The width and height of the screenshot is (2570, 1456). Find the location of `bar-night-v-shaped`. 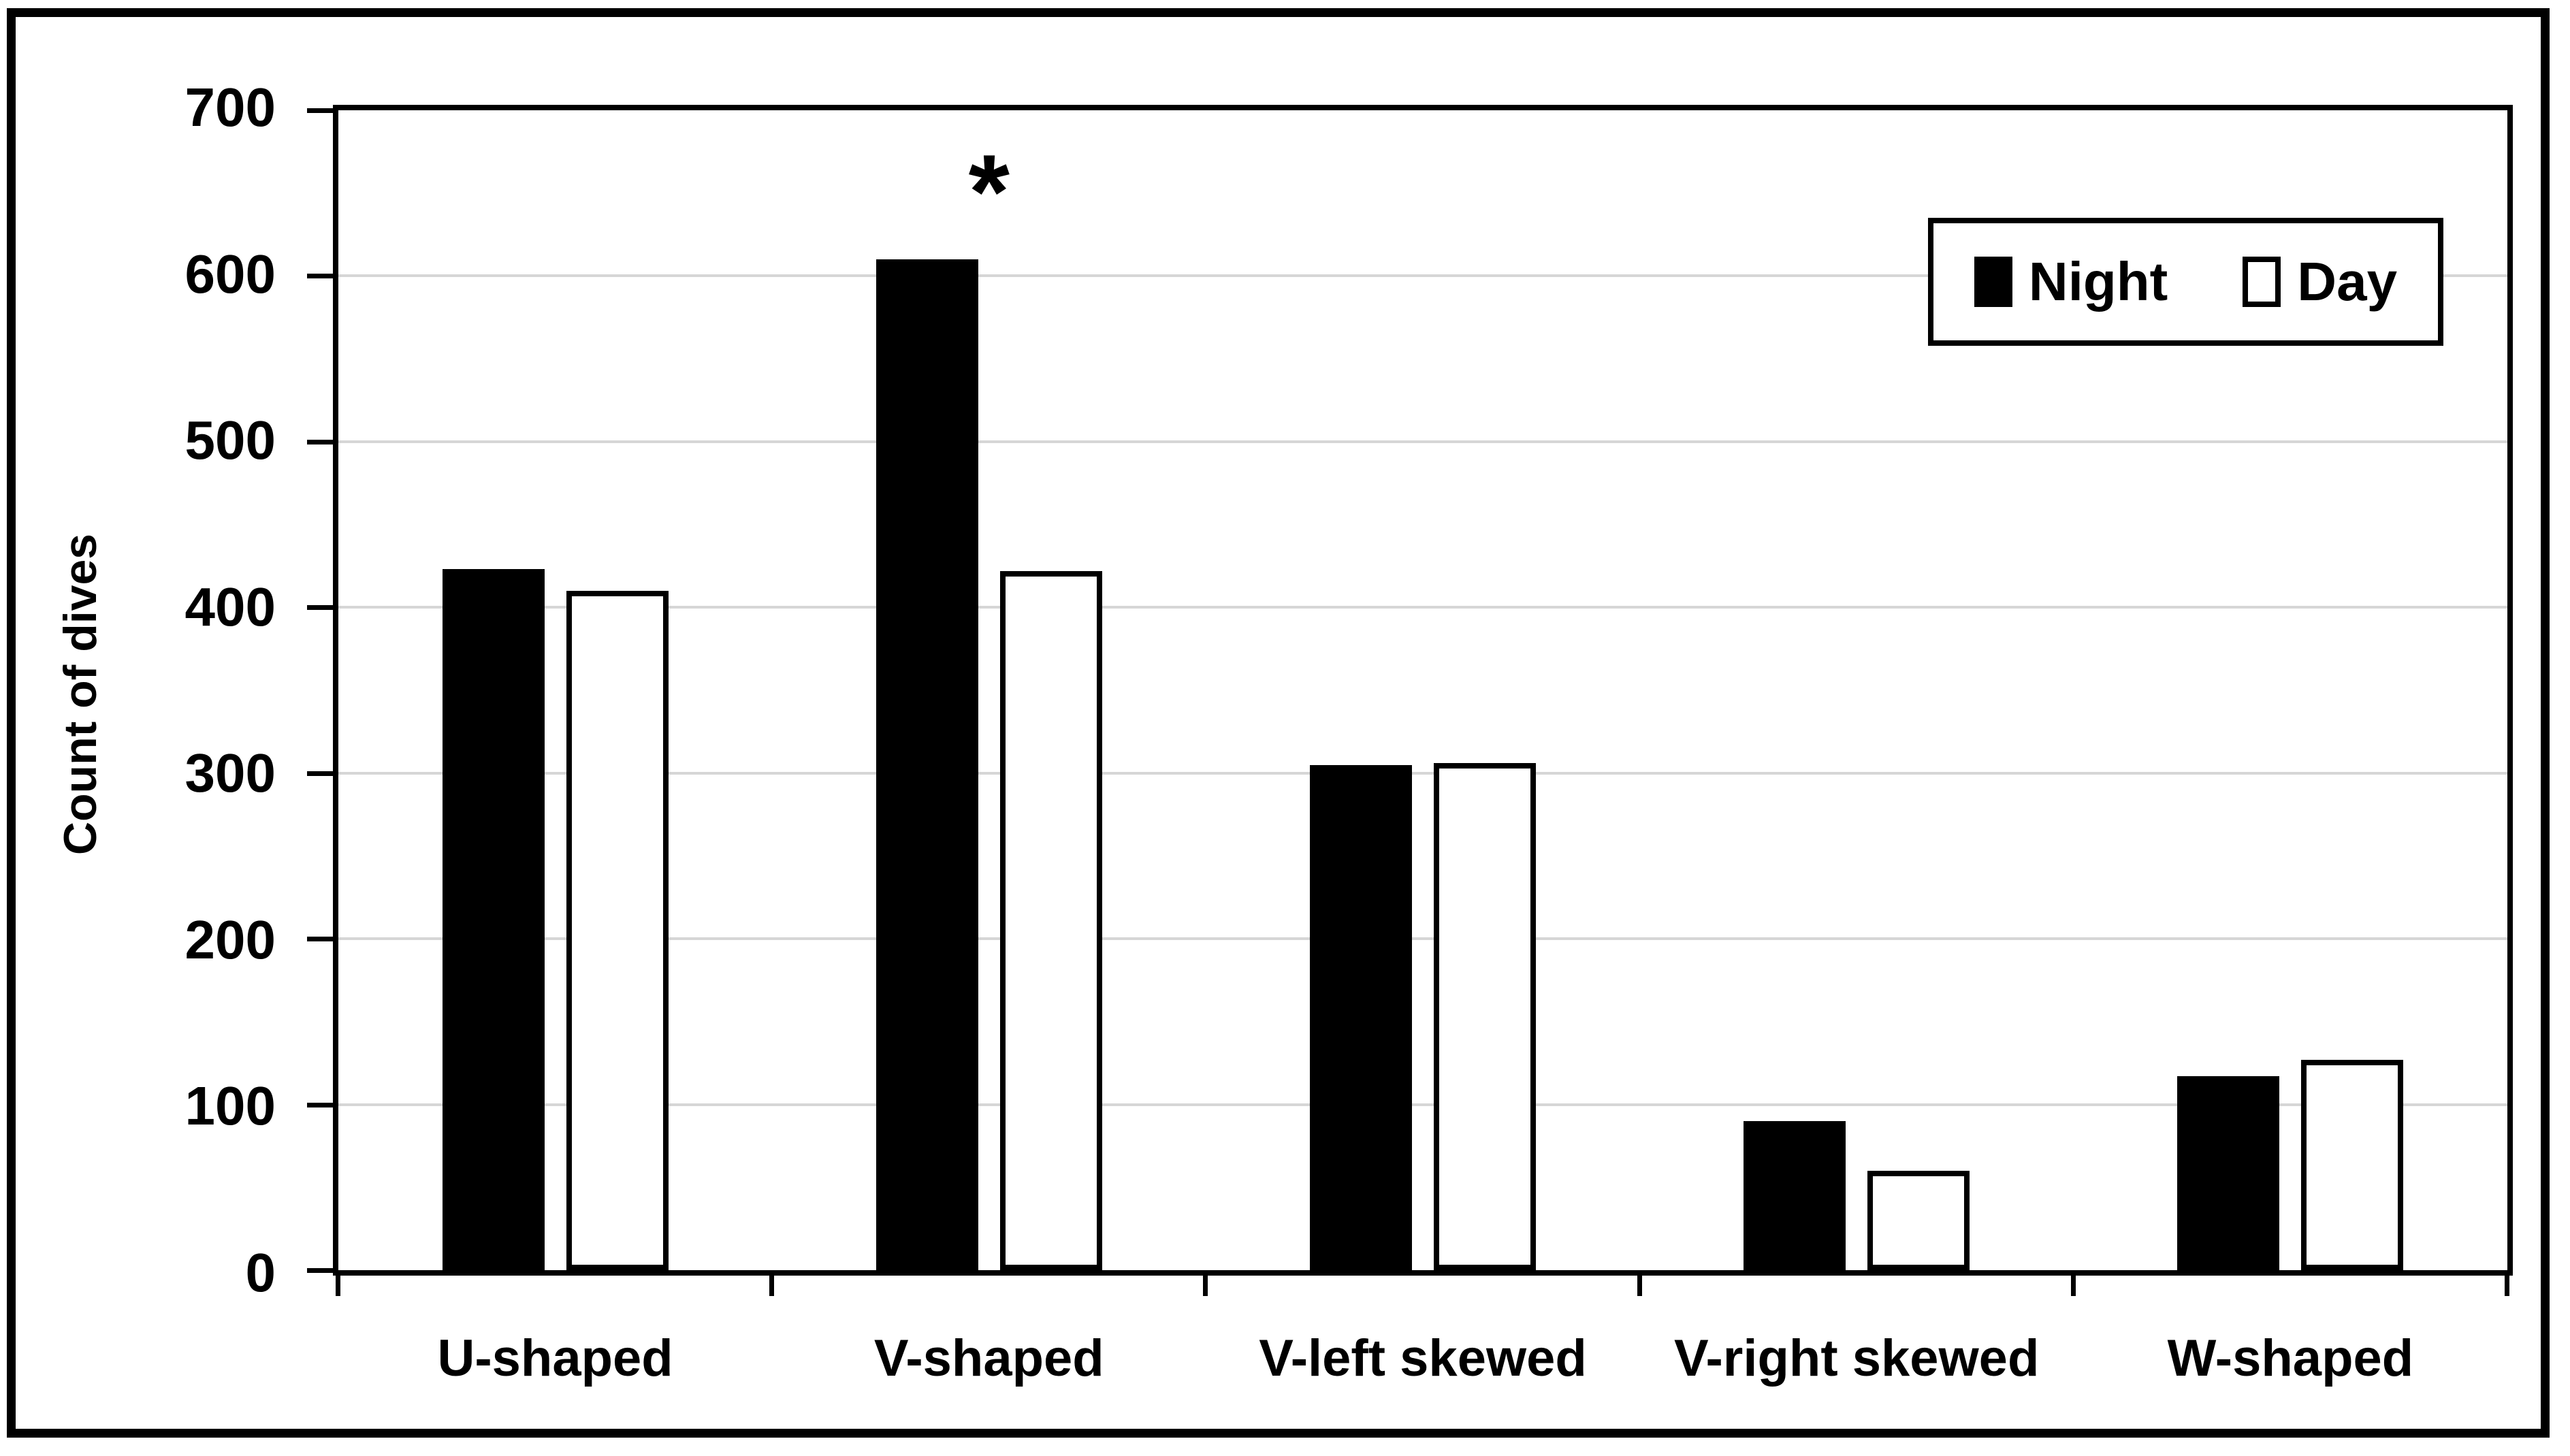

bar-night-v-shaped is located at coordinates (927, 764).